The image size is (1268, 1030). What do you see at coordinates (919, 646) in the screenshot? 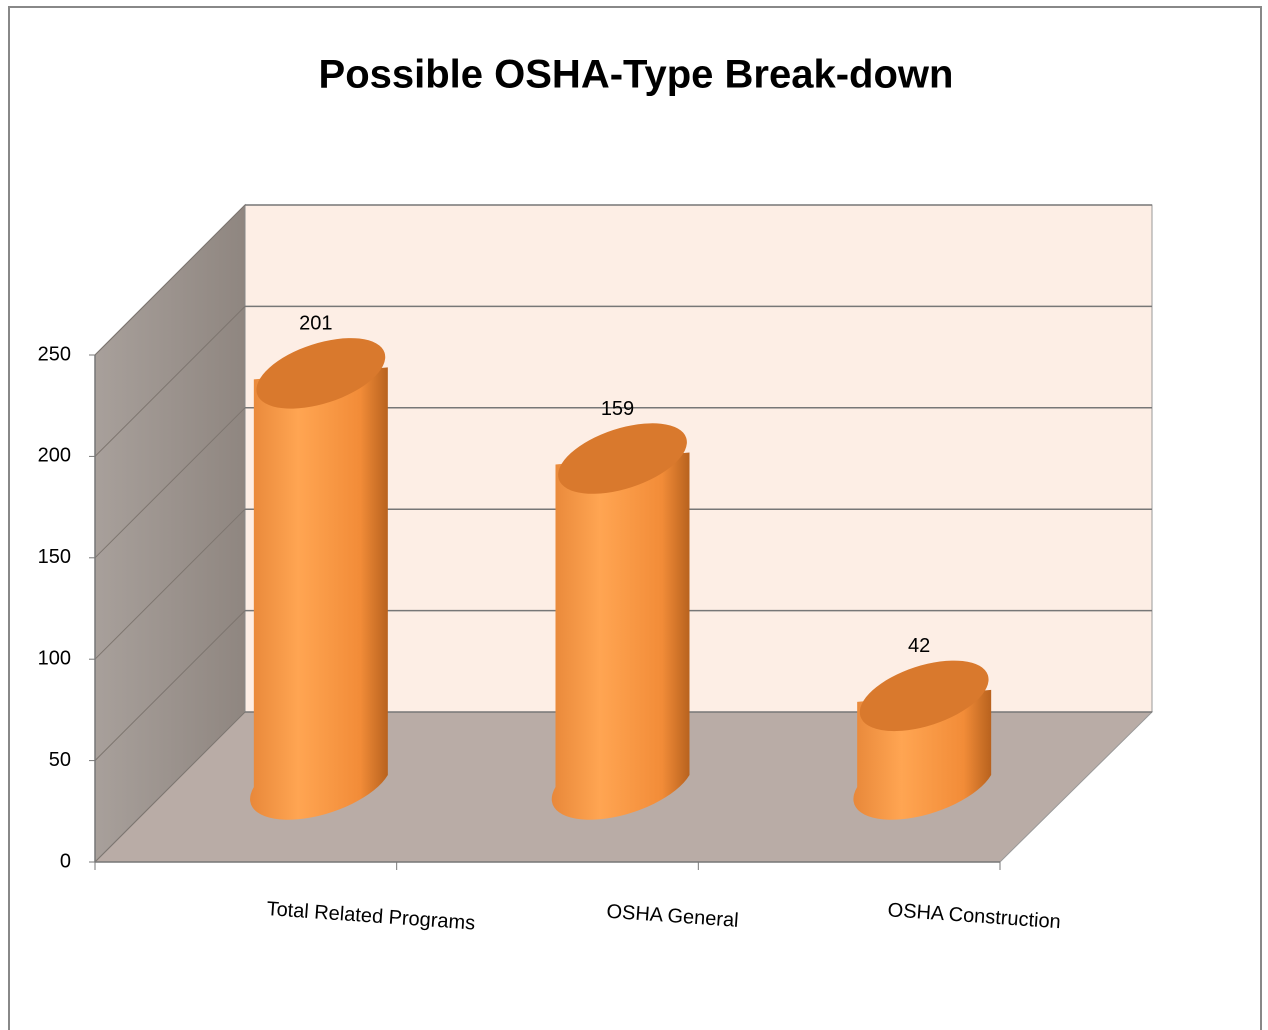
I see `data-label: 42` at bounding box center [919, 646].